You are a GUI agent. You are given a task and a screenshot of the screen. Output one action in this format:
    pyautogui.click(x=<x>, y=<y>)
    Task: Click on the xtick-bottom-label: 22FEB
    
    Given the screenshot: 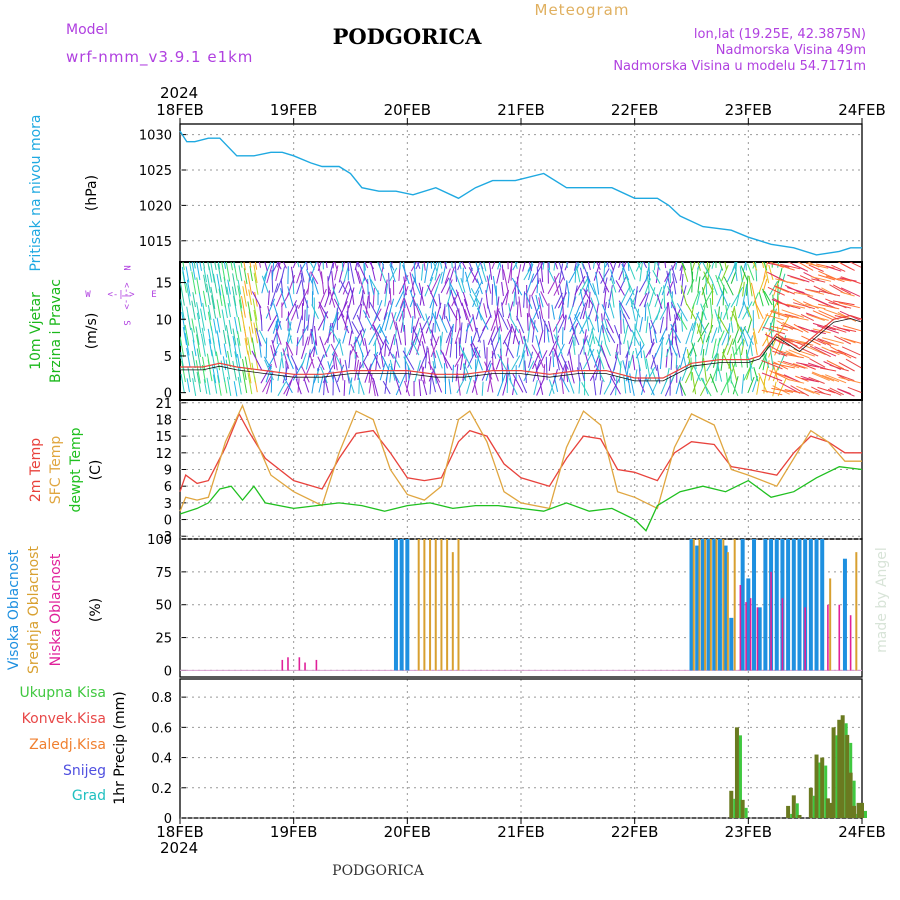 What is the action you would take?
    pyautogui.click(x=634, y=832)
    